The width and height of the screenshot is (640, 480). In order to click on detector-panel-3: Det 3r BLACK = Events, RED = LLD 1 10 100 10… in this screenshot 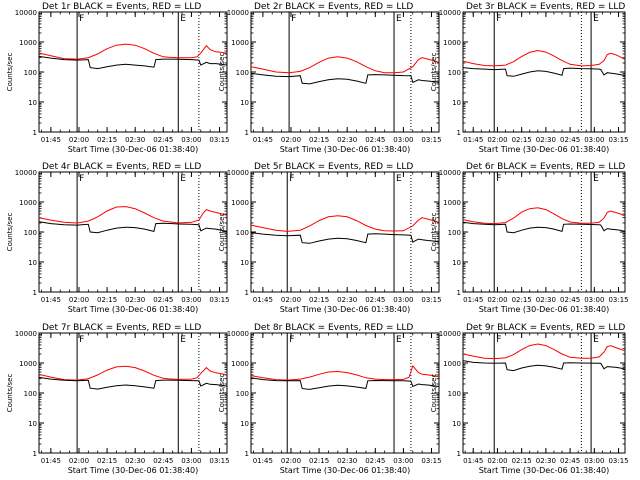, I will do `click(529, 78)`.